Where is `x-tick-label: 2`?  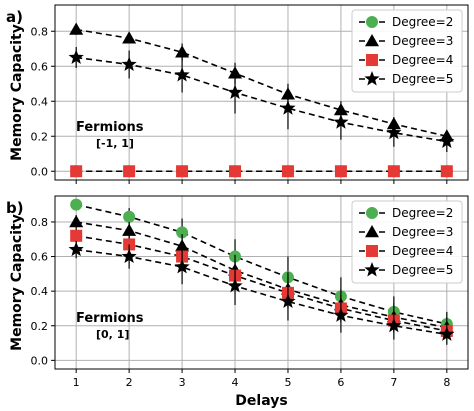 x-tick-label: 2 is located at coordinates (129, 382).